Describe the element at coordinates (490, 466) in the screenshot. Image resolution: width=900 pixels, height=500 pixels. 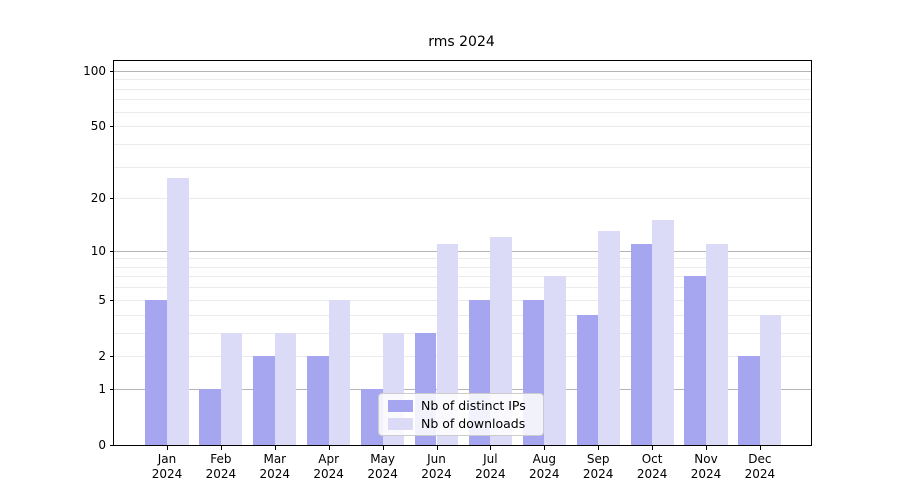
I see `x-tick-label: Jul 2024` at that location.